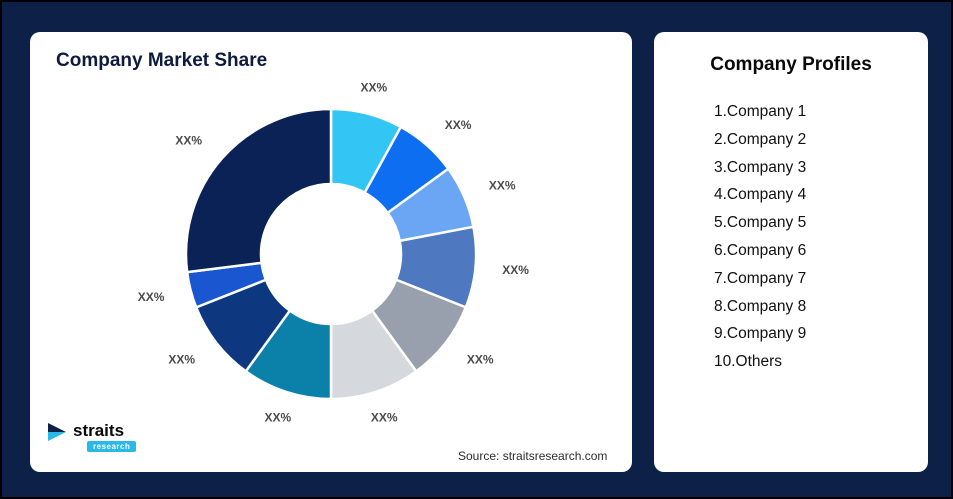 Image resolution: width=953 pixels, height=499 pixels. I want to click on slice-label-2: XX%, so click(458, 125).